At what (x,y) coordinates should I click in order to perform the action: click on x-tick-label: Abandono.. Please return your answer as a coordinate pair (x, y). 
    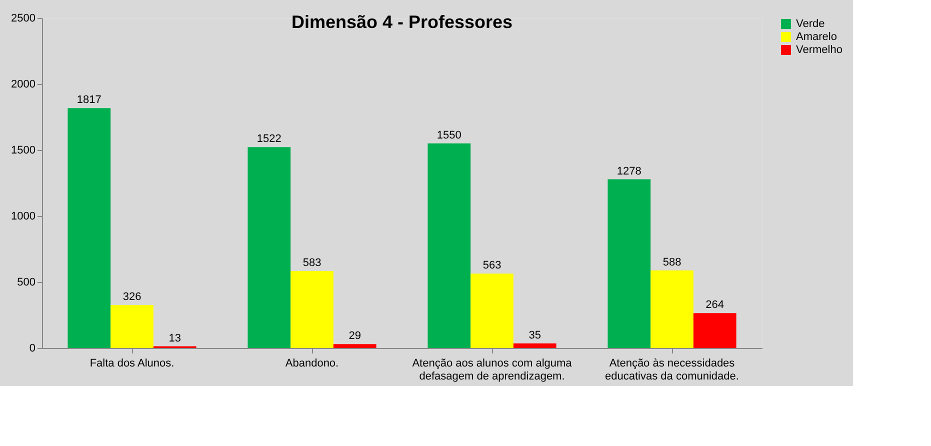
    Looking at the image, I should click on (312, 364).